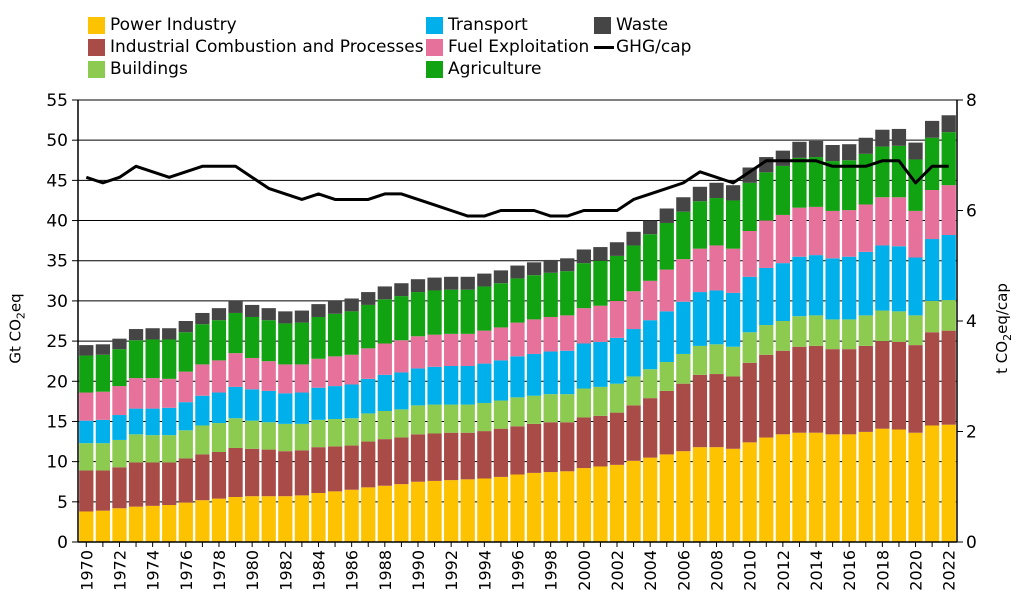 This screenshot has height=606, width=1025. I want to click on x-tick-label: 1998, so click(551, 570).